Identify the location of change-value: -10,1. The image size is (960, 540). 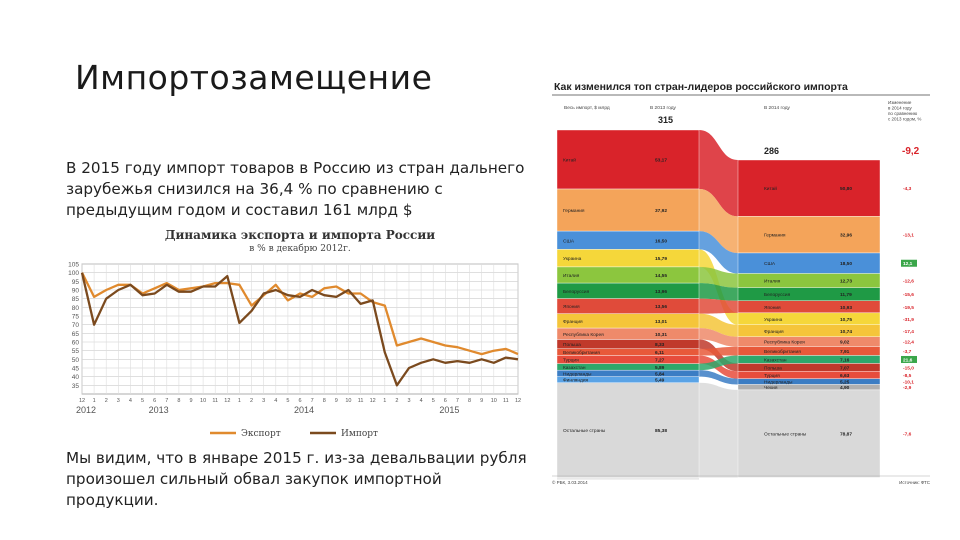
(908, 383).